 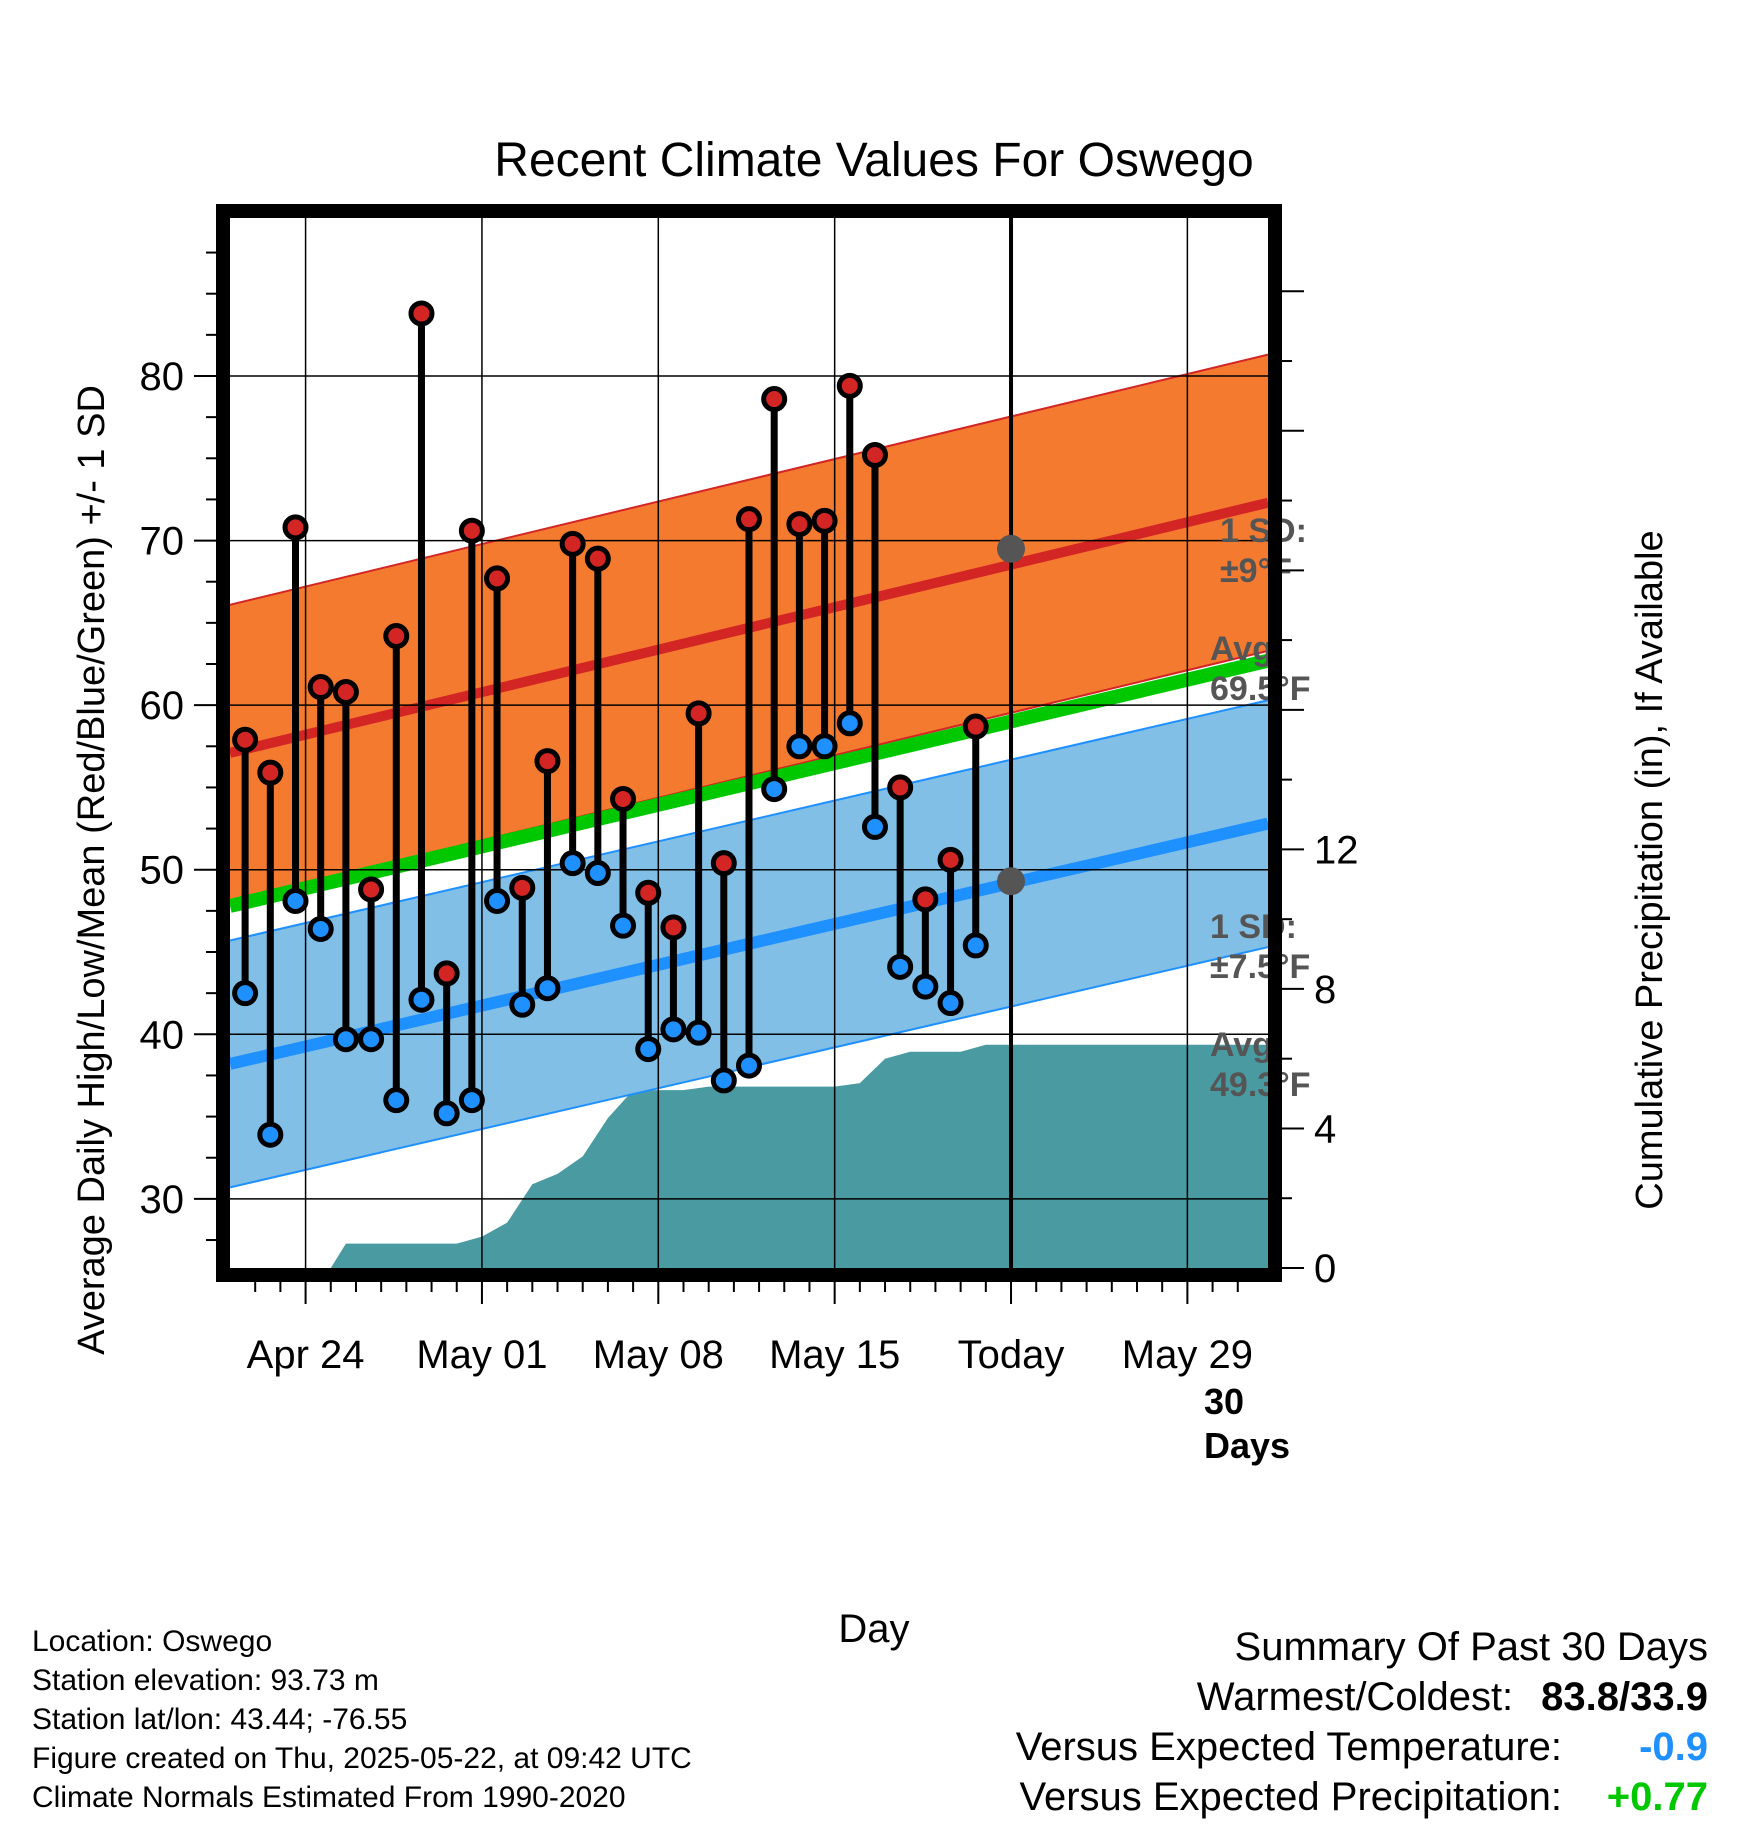 What do you see at coordinates (1290, 1797) in the screenshot?
I see `precip-label: Versus Expected Precipitation:` at bounding box center [1290, 1797].